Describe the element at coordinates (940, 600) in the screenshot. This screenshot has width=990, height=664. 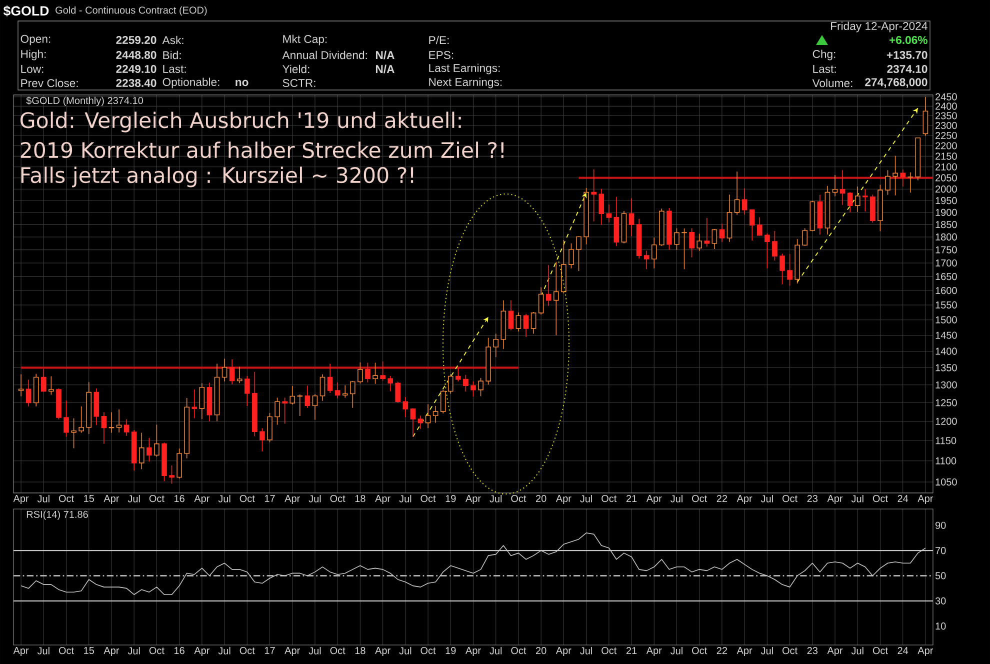
I see `y-tick-label: 30` at that location.